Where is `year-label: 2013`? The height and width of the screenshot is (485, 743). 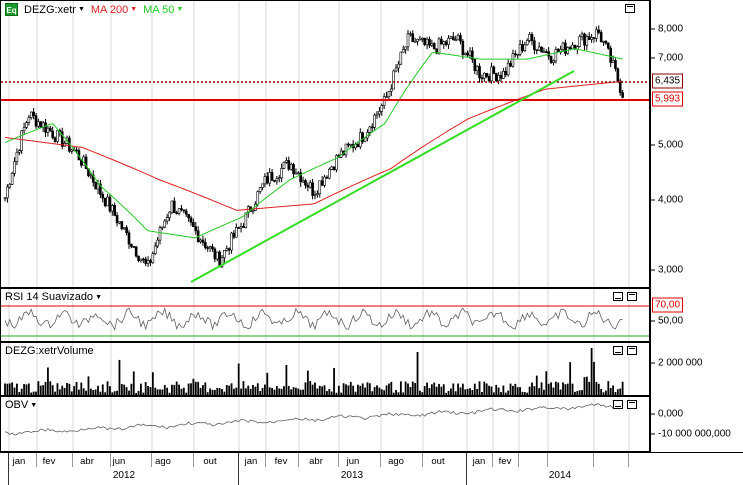 year-label: 2013 is located at coordinates (352, 475).